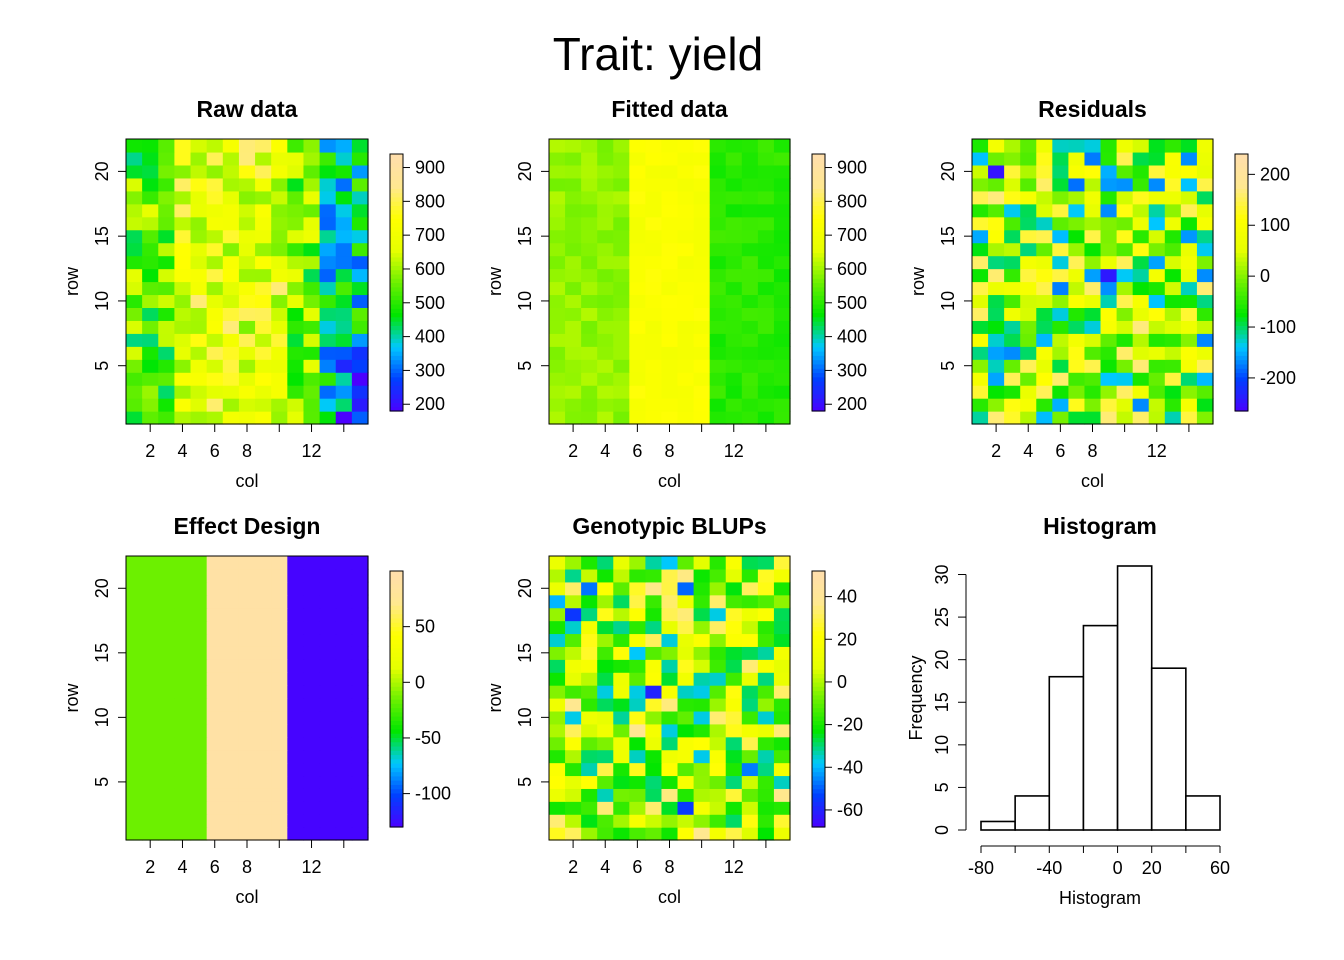 This screenshot has height=960, width=1344. Describe the element at coordinates (847, 639) in the screenshot. I see `colorbar-tick-label: 20` at that location.